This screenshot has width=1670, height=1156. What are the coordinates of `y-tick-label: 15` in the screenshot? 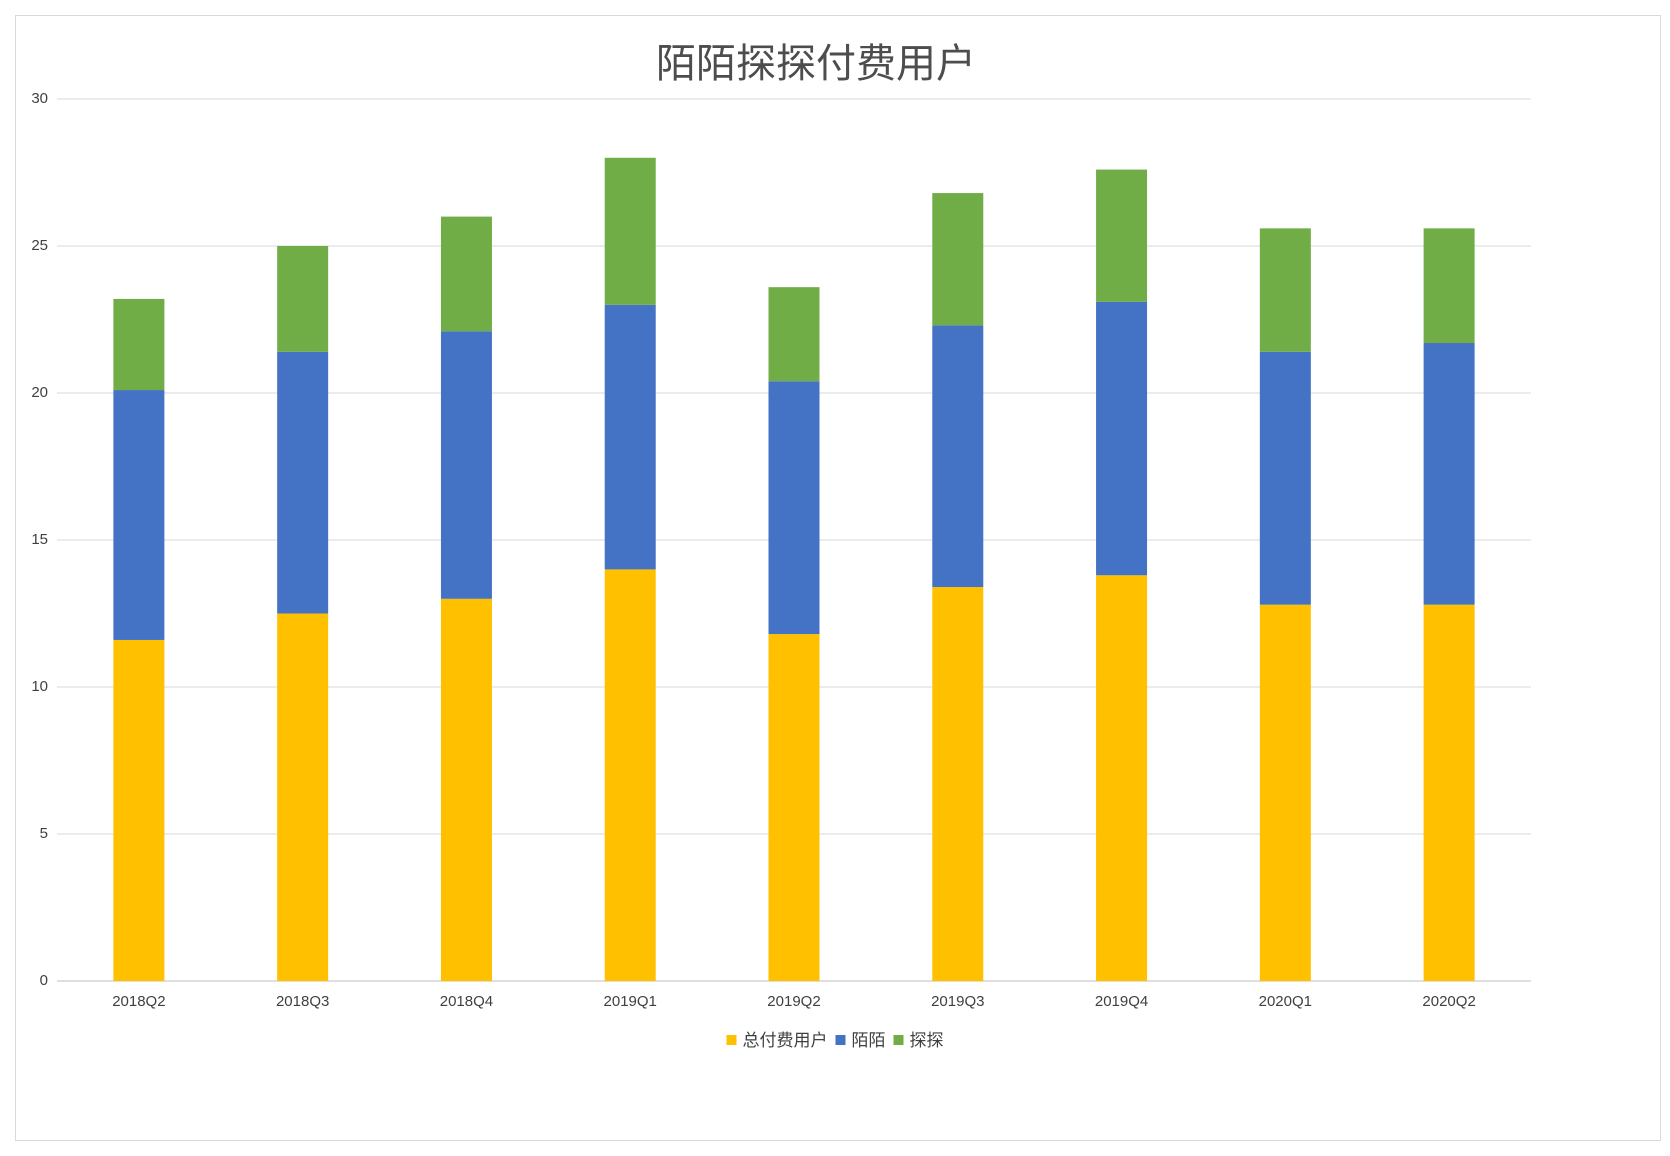 It's located at (39, 539).